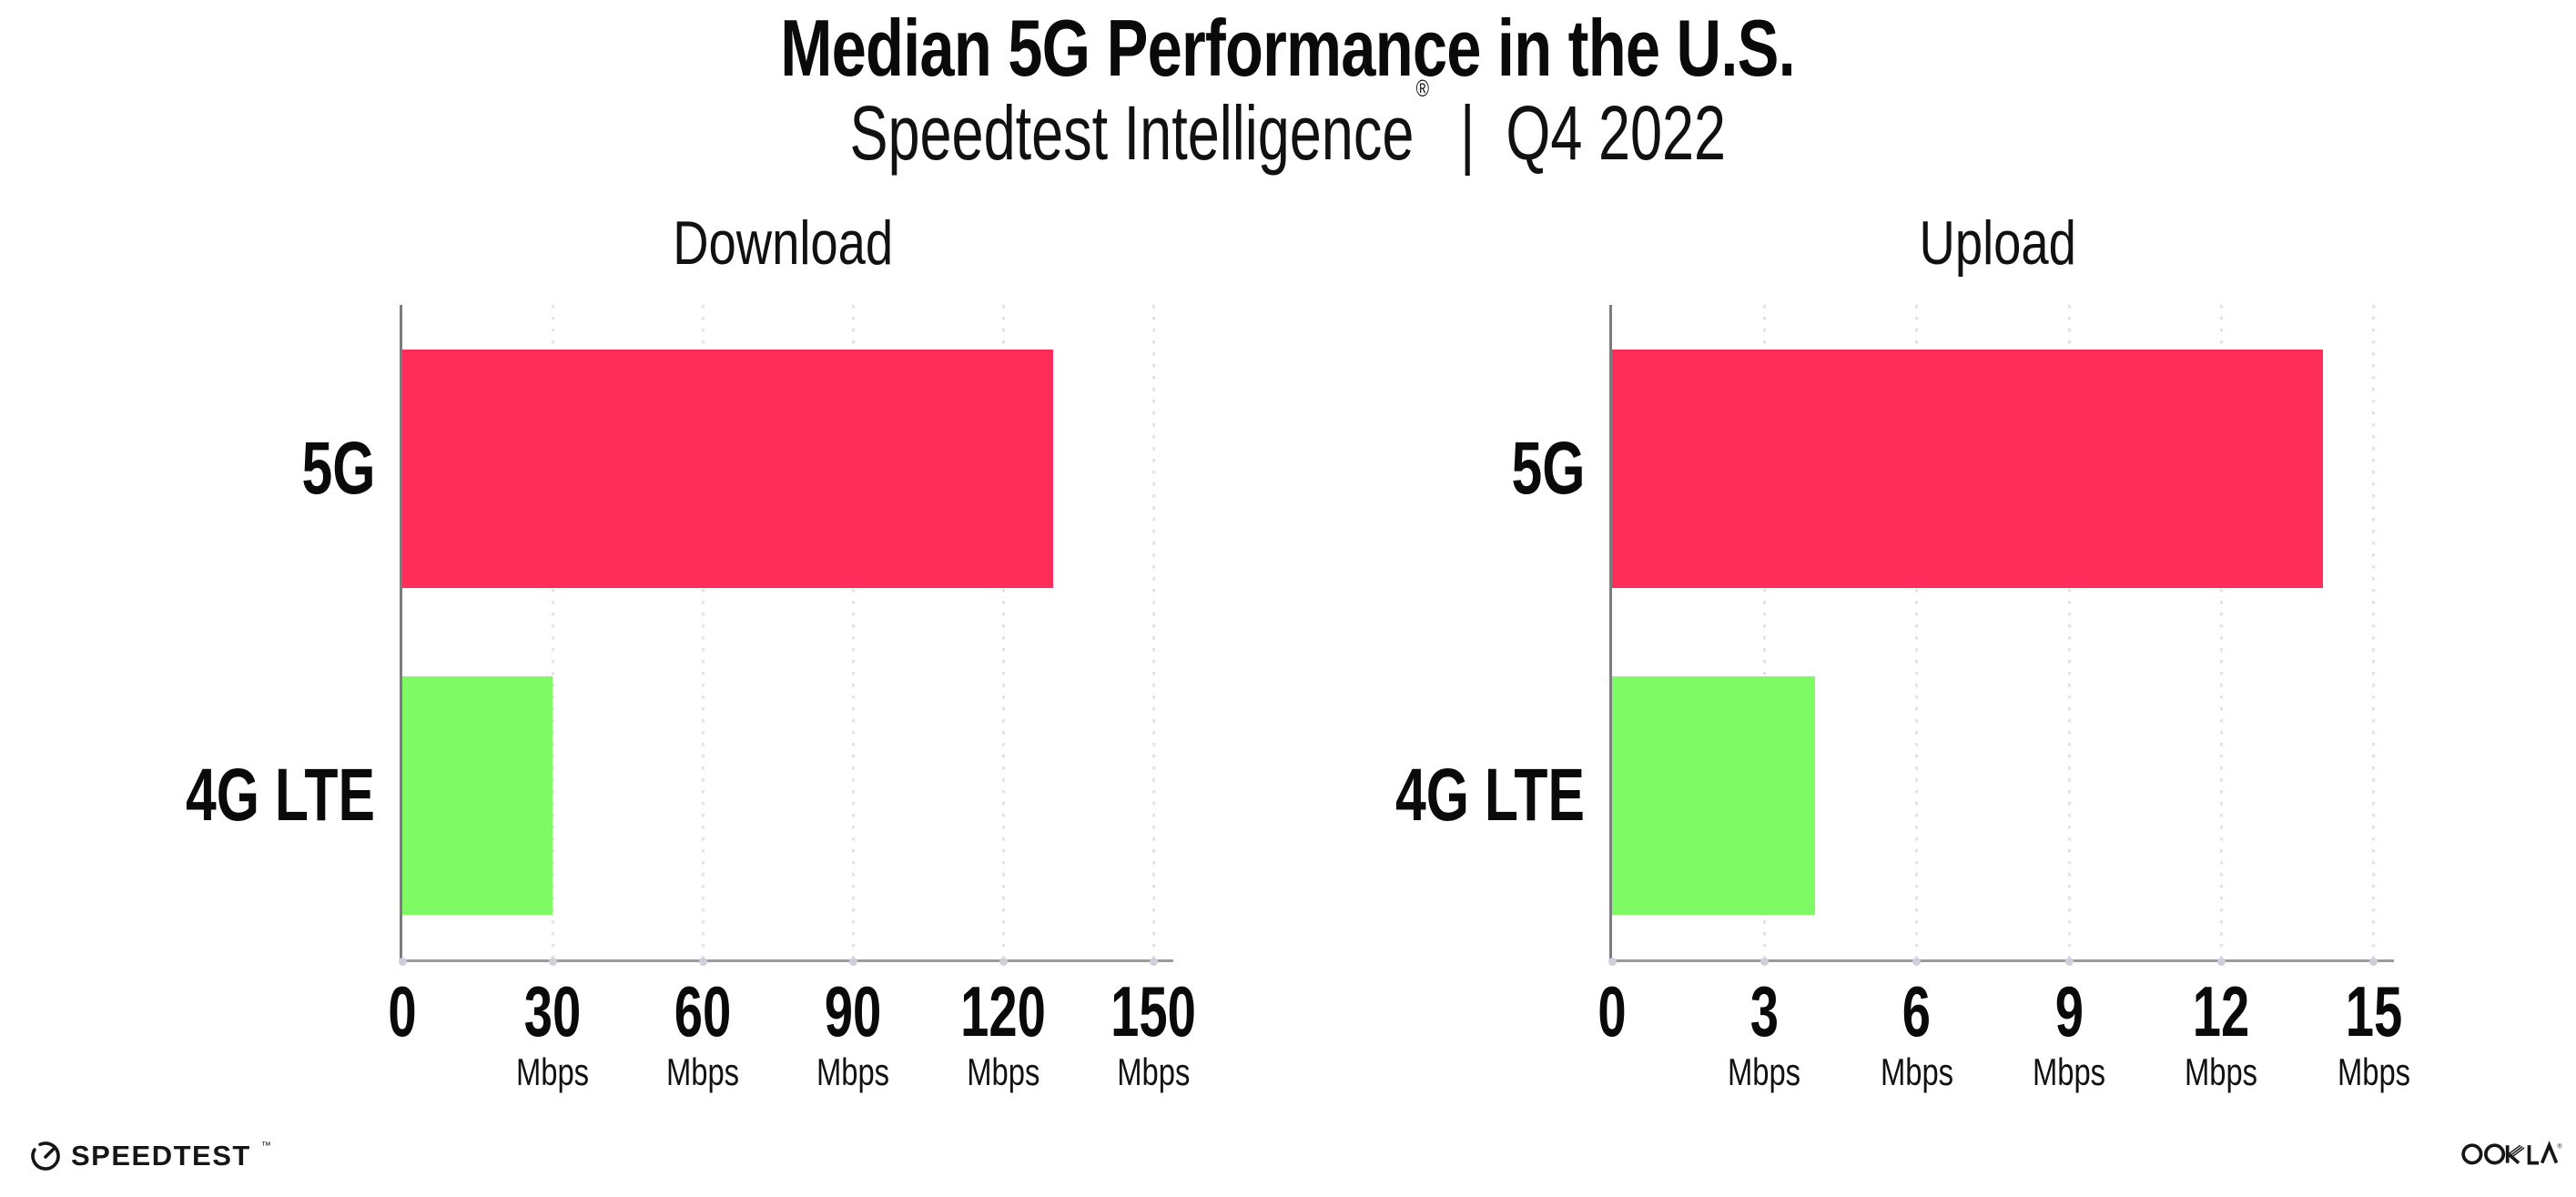 Image resolution: width=2576 pixels, height=1197 pixels. I want to click on speedtest-wordmark: SPEEDTEST, so click(161, 1156).